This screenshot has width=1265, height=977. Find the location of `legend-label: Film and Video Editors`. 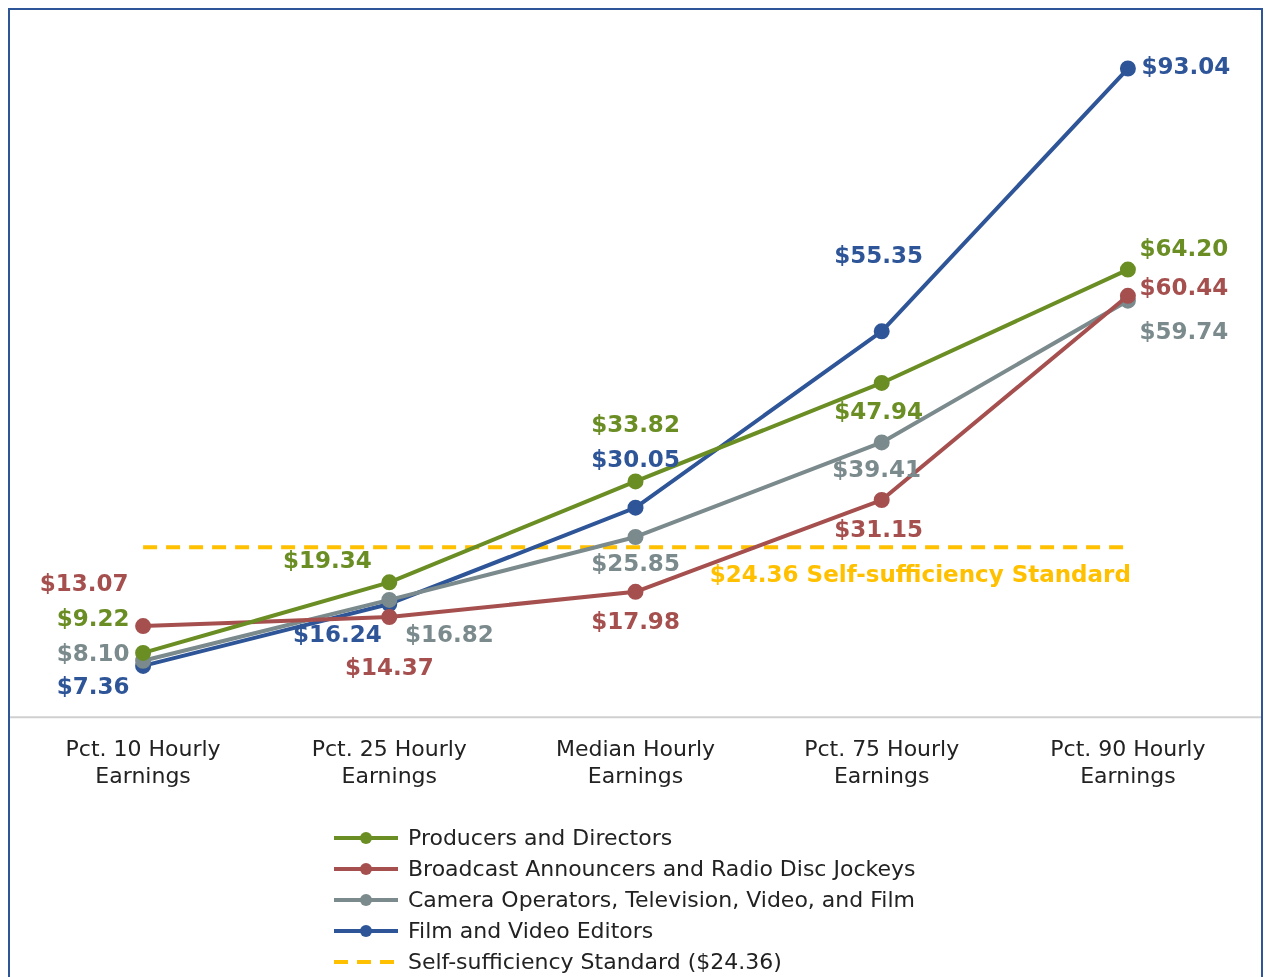

legend-label: Film and Video Editors is located at coordinates (531, 930).